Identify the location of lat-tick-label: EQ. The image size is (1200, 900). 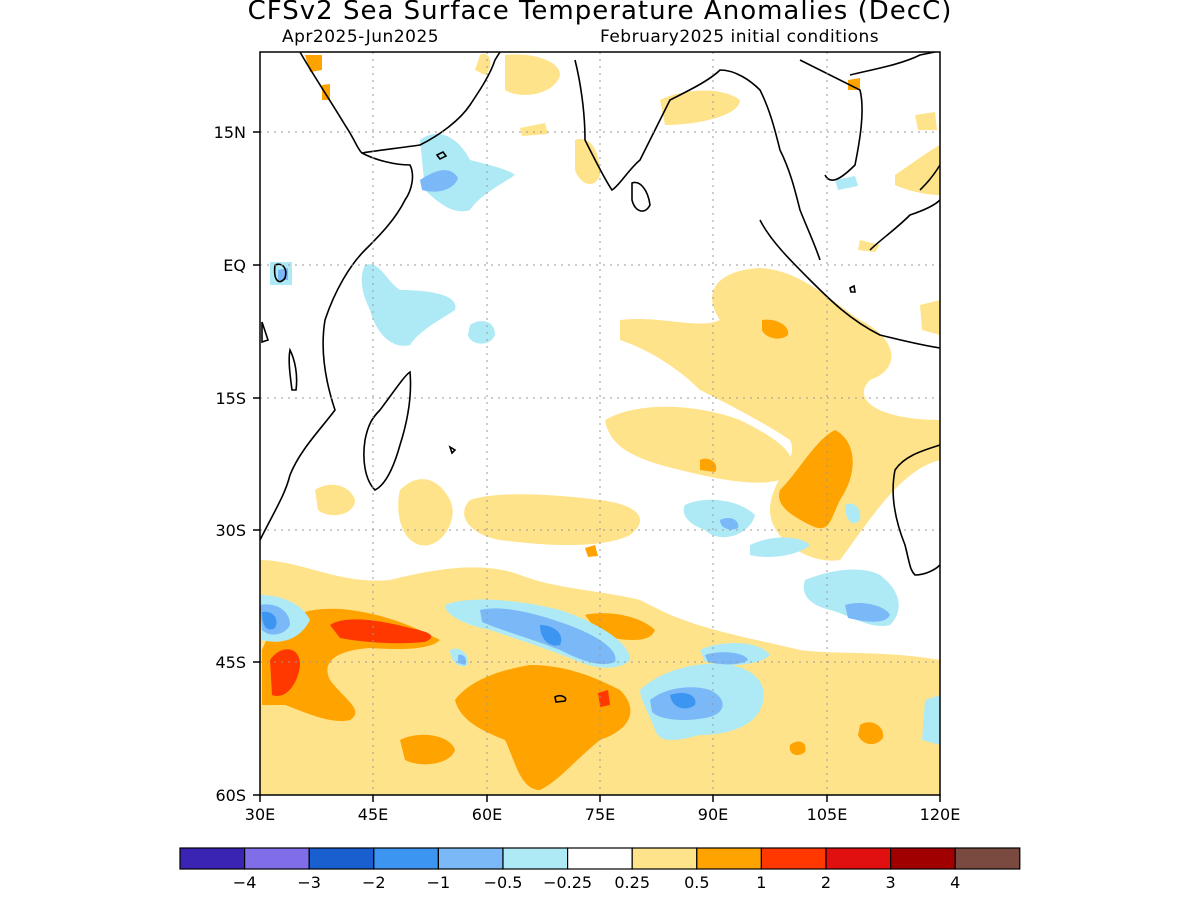
(234, 265).